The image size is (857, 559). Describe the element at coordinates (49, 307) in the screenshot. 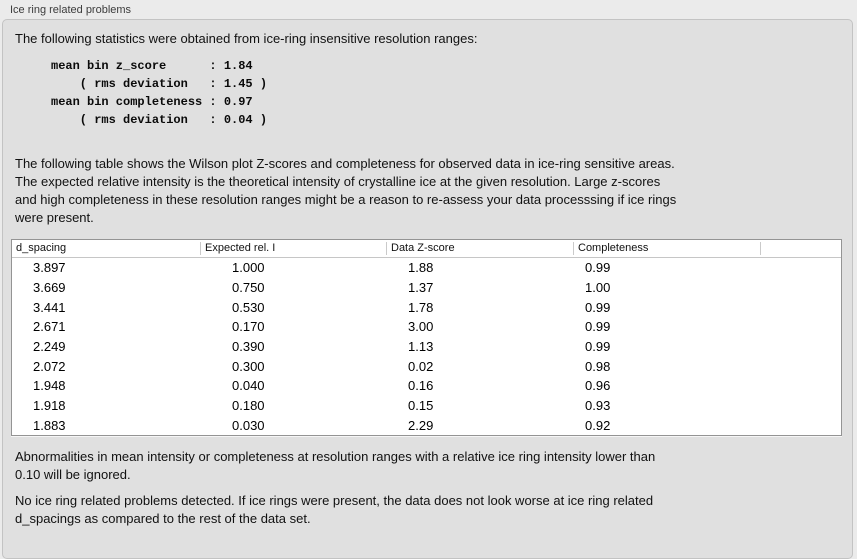

I see `cell-d-spacing: 3.441` at that location.